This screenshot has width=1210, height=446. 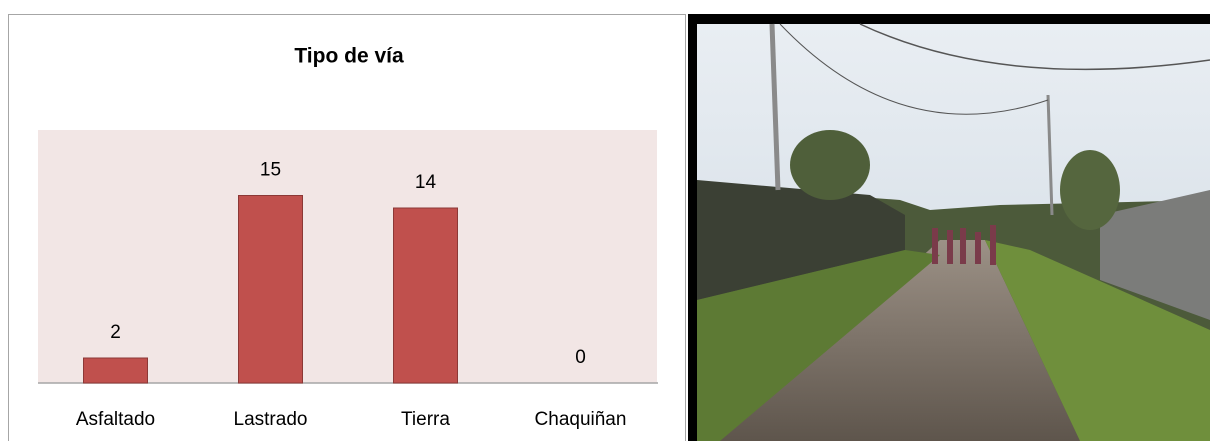 I want to click on value-label: 14, so click(x=426, y=182).